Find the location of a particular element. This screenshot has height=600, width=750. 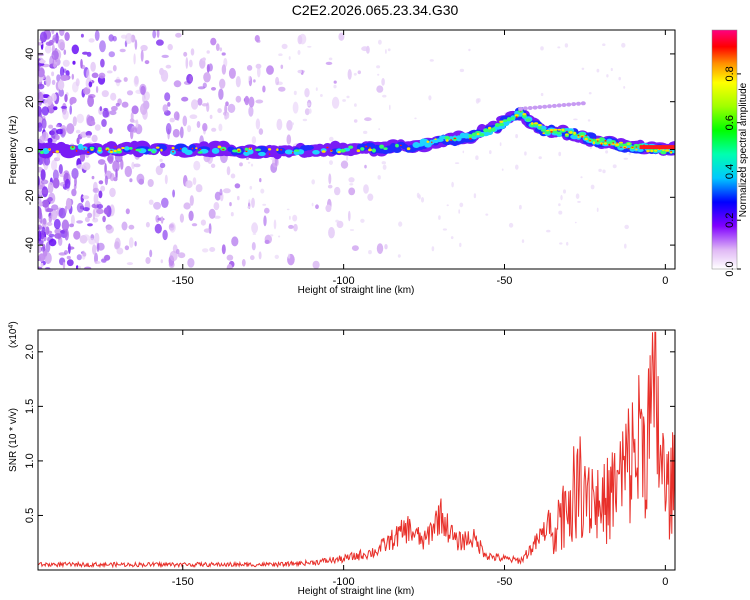

heatmap-x-tick-label: -100 is located at coordinates (344, 281).